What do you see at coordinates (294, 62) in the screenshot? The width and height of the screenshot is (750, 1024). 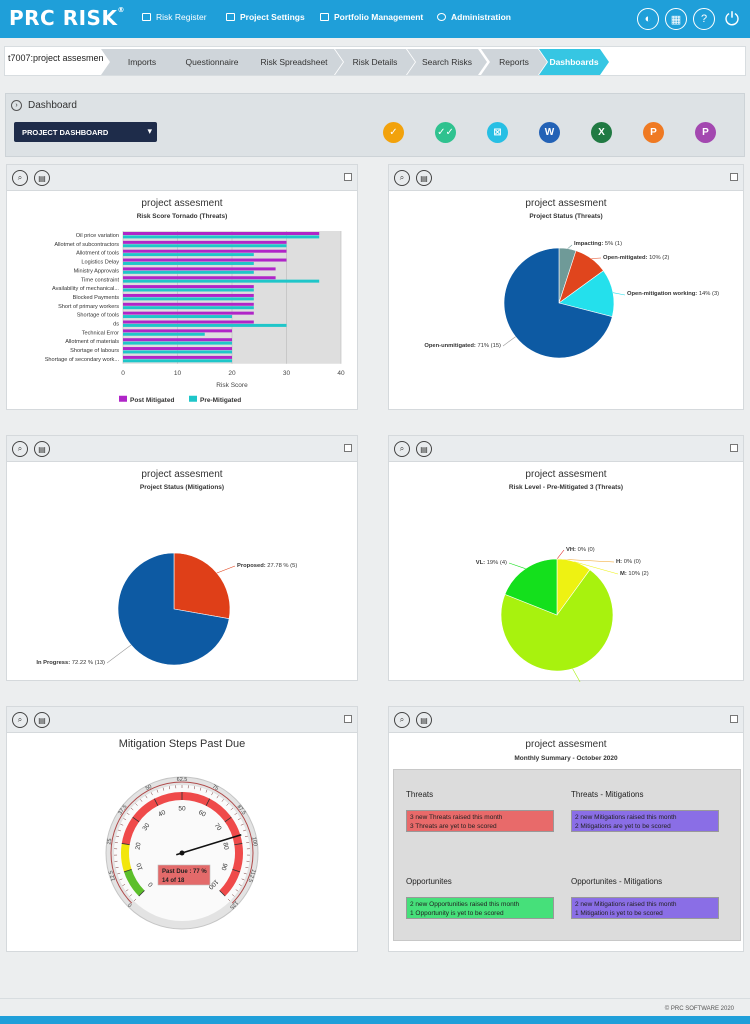 I see `crumb-risk-spreadsheet: Risk Spreadsheet` at bounding box center [294, 62].